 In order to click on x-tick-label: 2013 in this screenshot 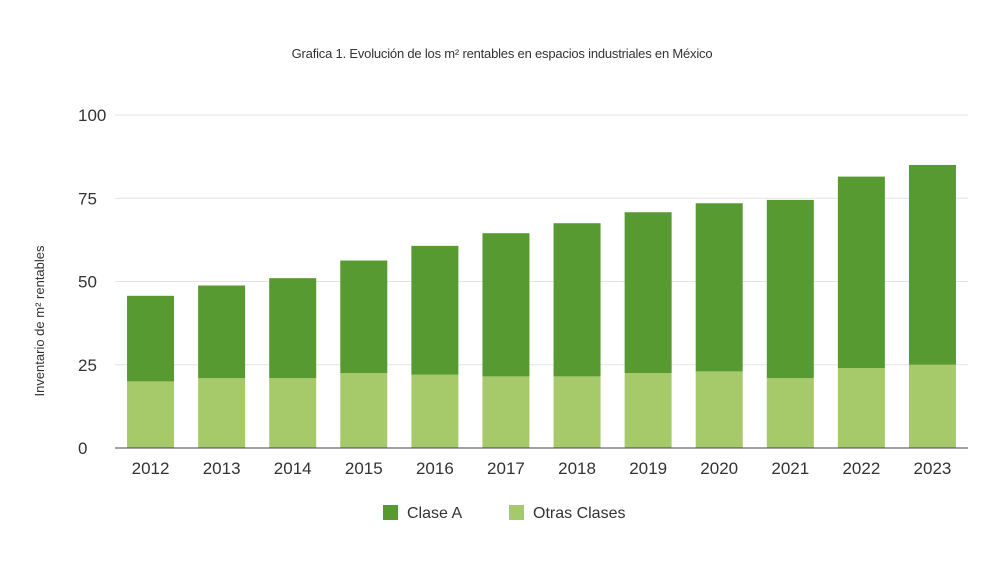, I will do `click(222, 468)`.